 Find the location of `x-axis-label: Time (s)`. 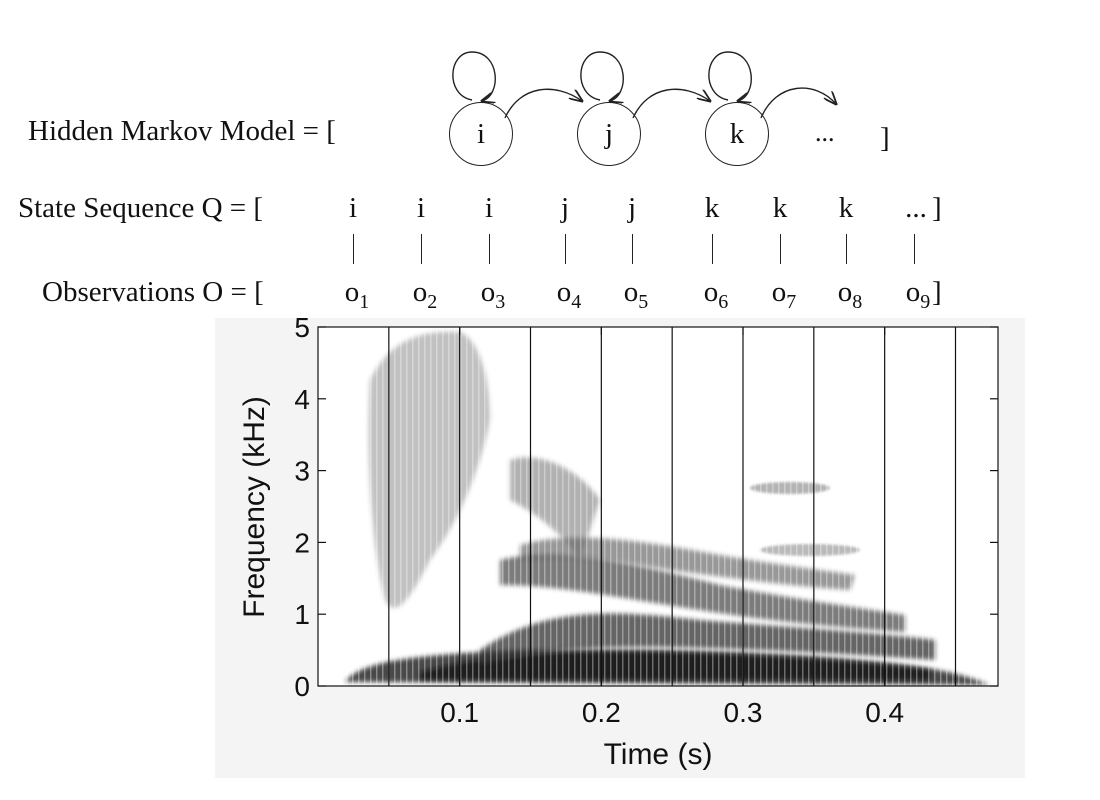

x-axis-label: Time (s) is located at coordinates (658, 754).